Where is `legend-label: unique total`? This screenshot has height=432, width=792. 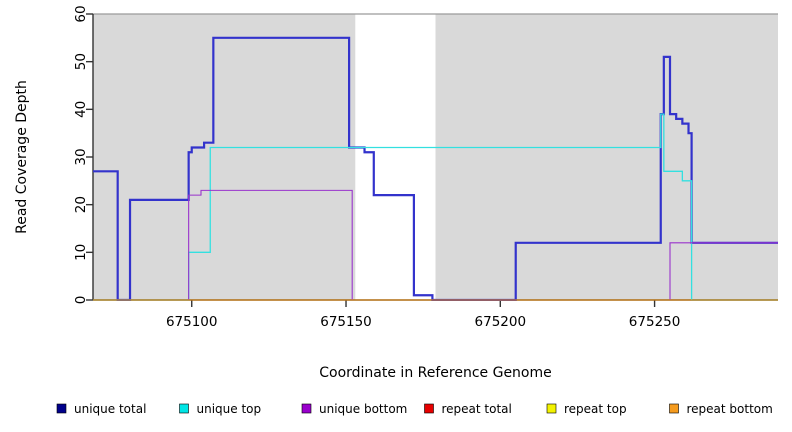
legend-label: unique total is located at coordinates (110, 409).